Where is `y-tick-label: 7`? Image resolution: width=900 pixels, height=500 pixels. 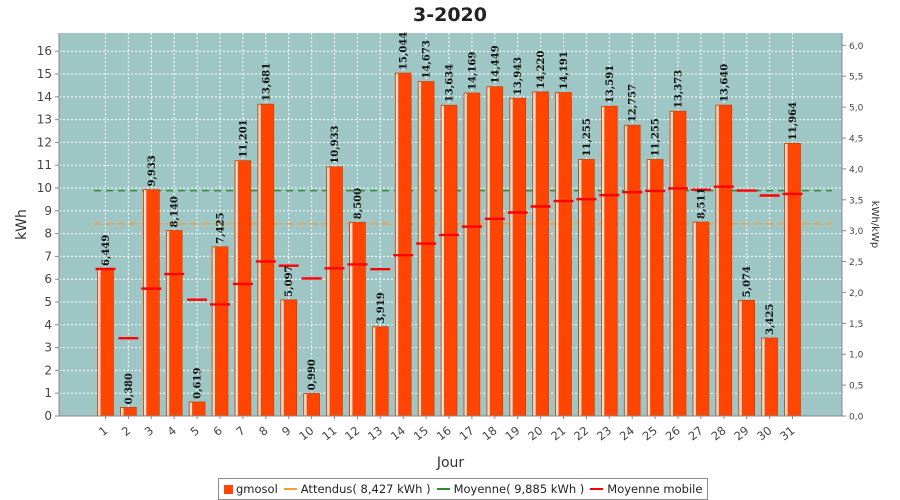
y-tick-label: 7 is located at coordinates (48, 256).